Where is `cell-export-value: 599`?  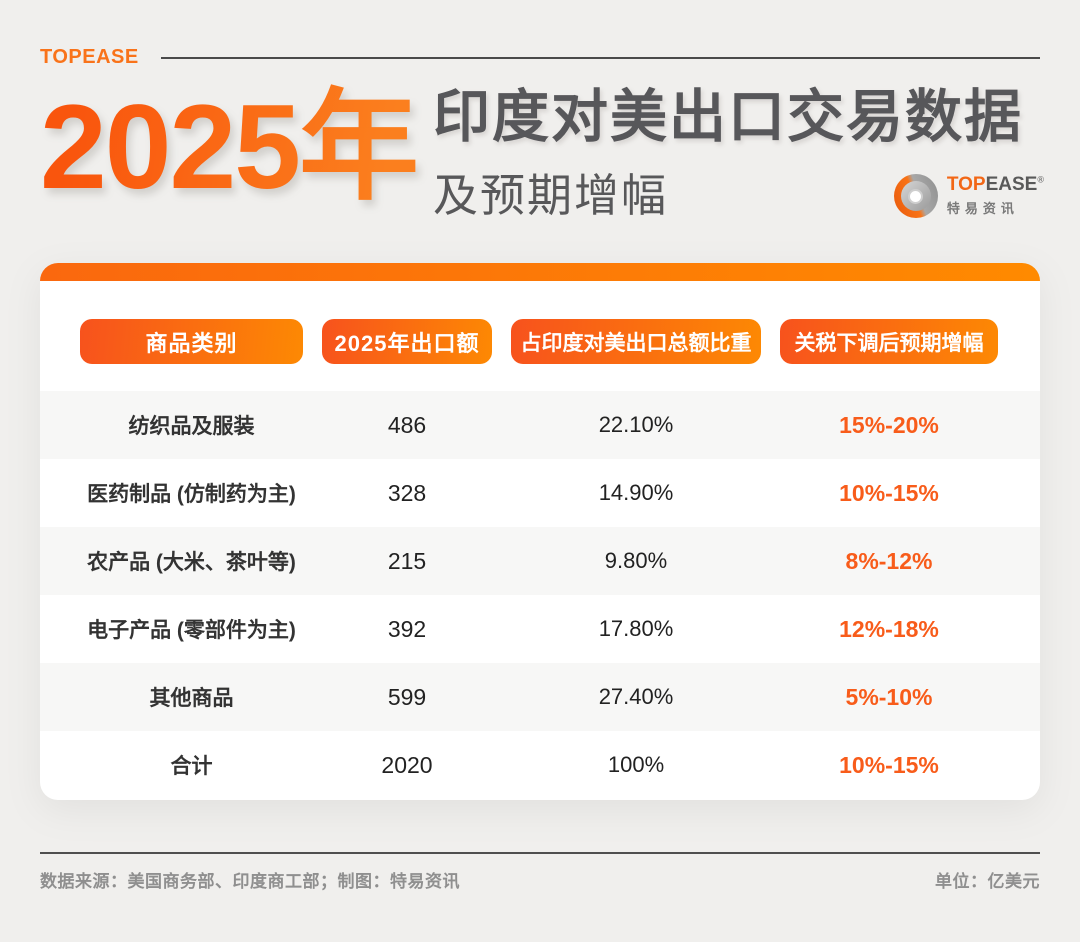
cell-export-value: 599 is located at coordinates (407, 696).